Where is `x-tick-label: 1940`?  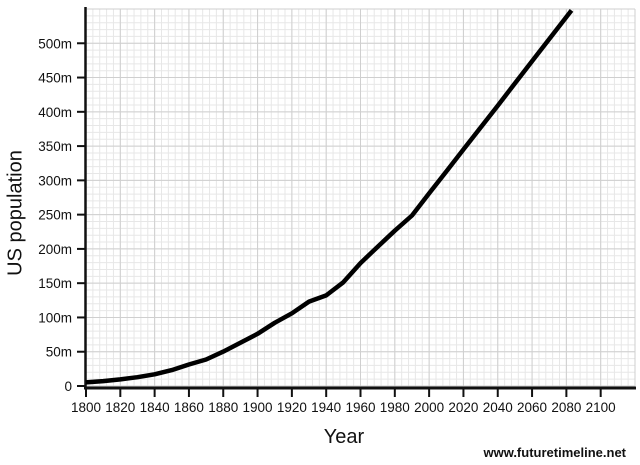 x-tick-label: 1940 is located at coordinates (326, 407).